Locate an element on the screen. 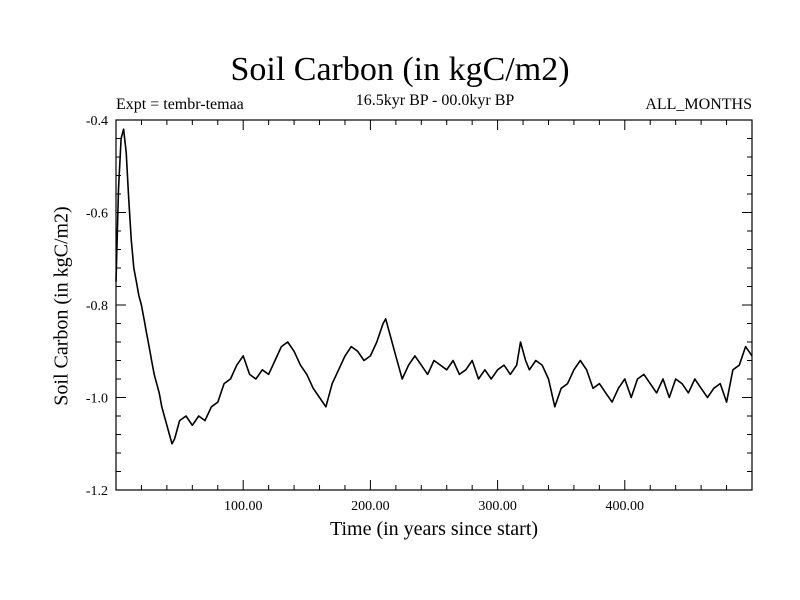  x-tick-label: 100.00 is located at coordinates (243, 506).